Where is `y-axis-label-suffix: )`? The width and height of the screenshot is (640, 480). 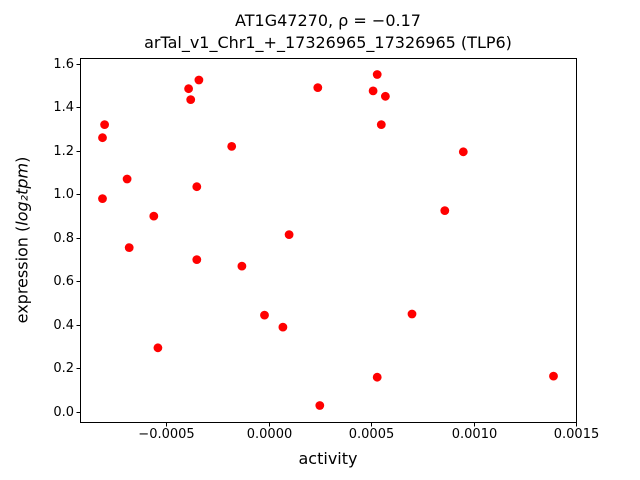
y-axis-label-suffix: ) is located at coordinates (22, 159).